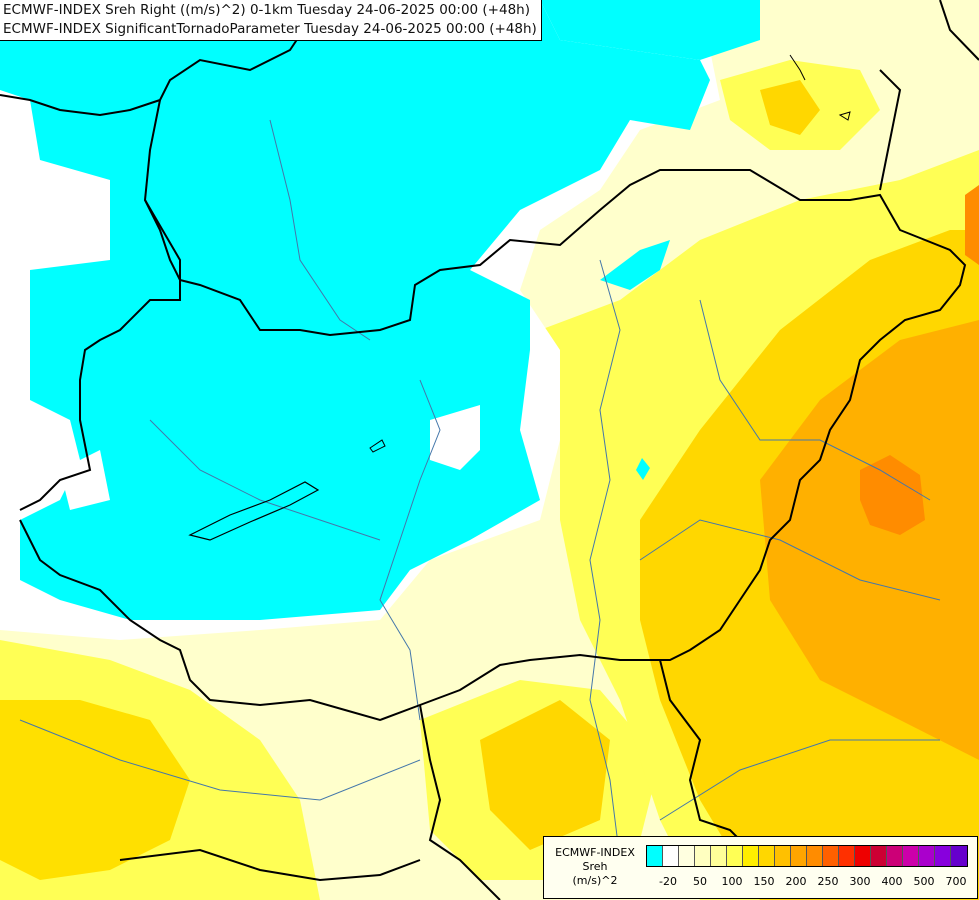 This screenshot has width=979, height=900. What do you see at coordinates (700, 881) in the screenshot?
I see `legend-tick-label: 50` at bounding box center [700, 881].